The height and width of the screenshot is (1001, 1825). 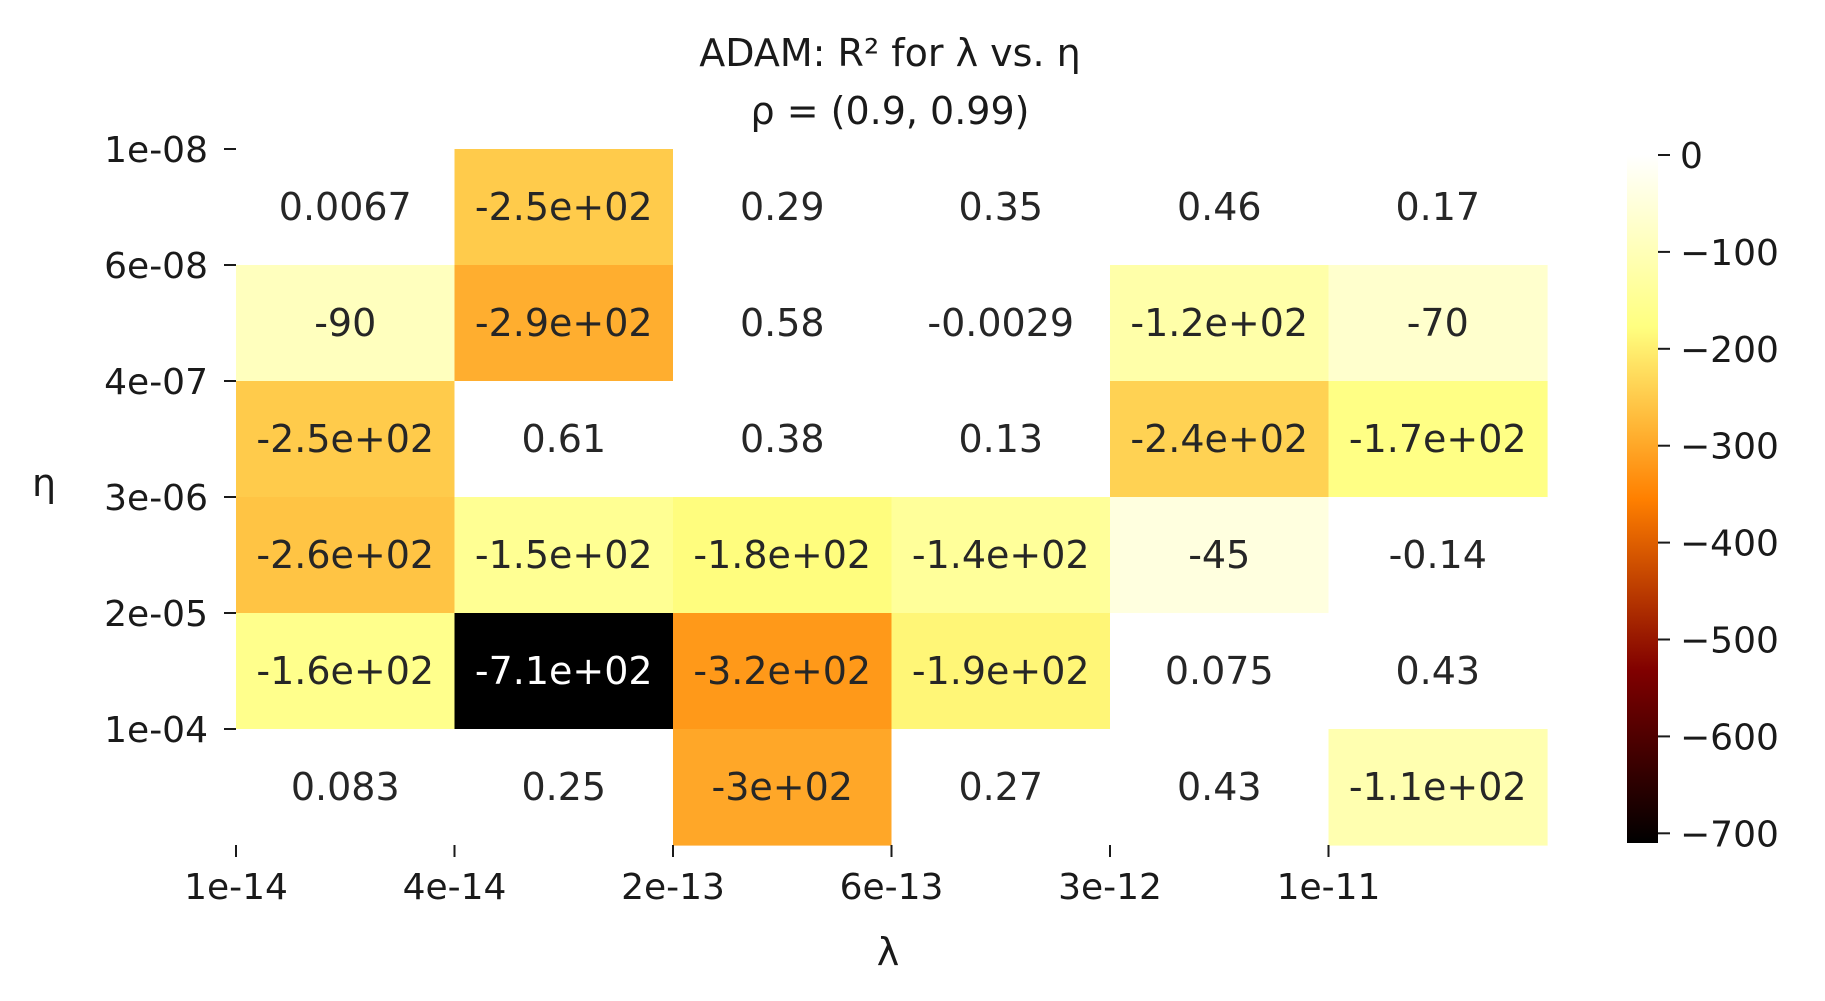 What do you see at coordinates (1329, 887) in the screenshot?
I see `x-tick-label: 1e-11` at bounding box center [1329, 887].